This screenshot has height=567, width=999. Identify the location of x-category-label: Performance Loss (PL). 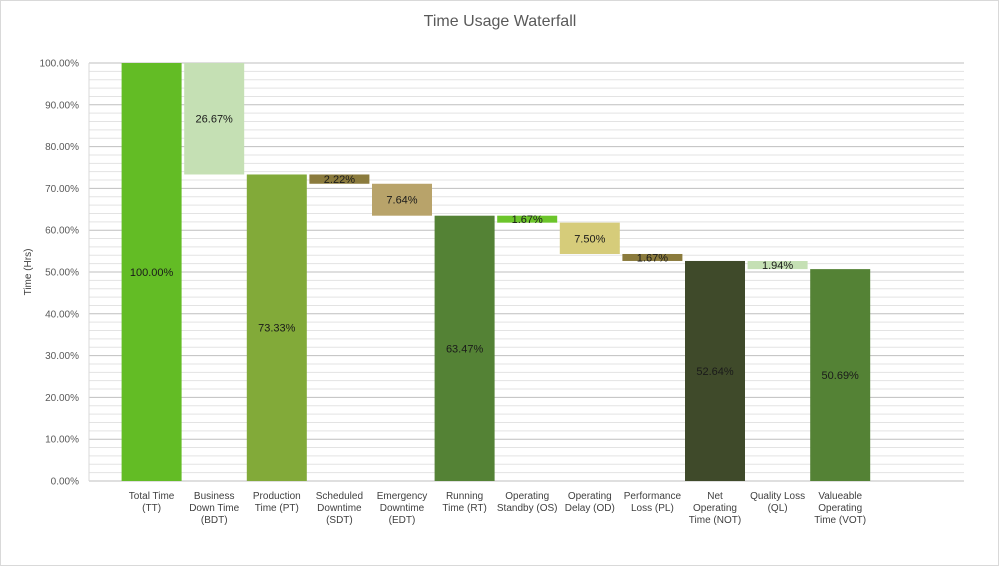
(653, 502).